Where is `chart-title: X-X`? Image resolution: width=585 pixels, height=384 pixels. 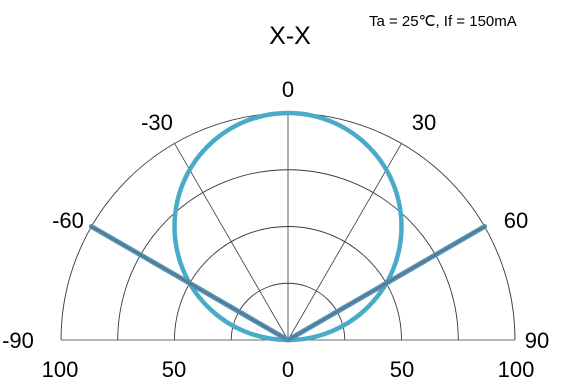 chart-title: X-X is located at coordinates (290, 36).